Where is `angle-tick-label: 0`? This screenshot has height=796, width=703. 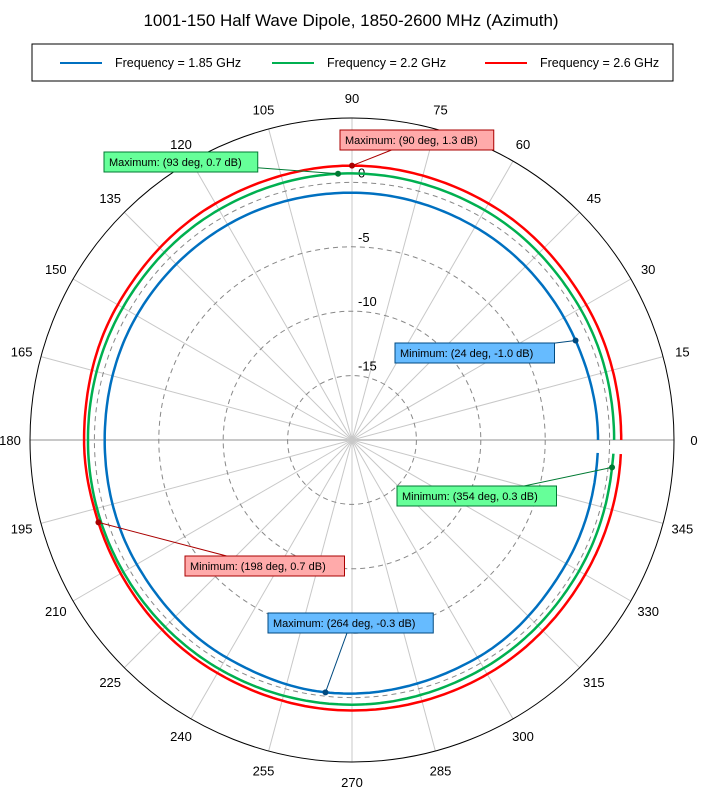
angle-tick-label: 0 is located at coordinates (693, 440).